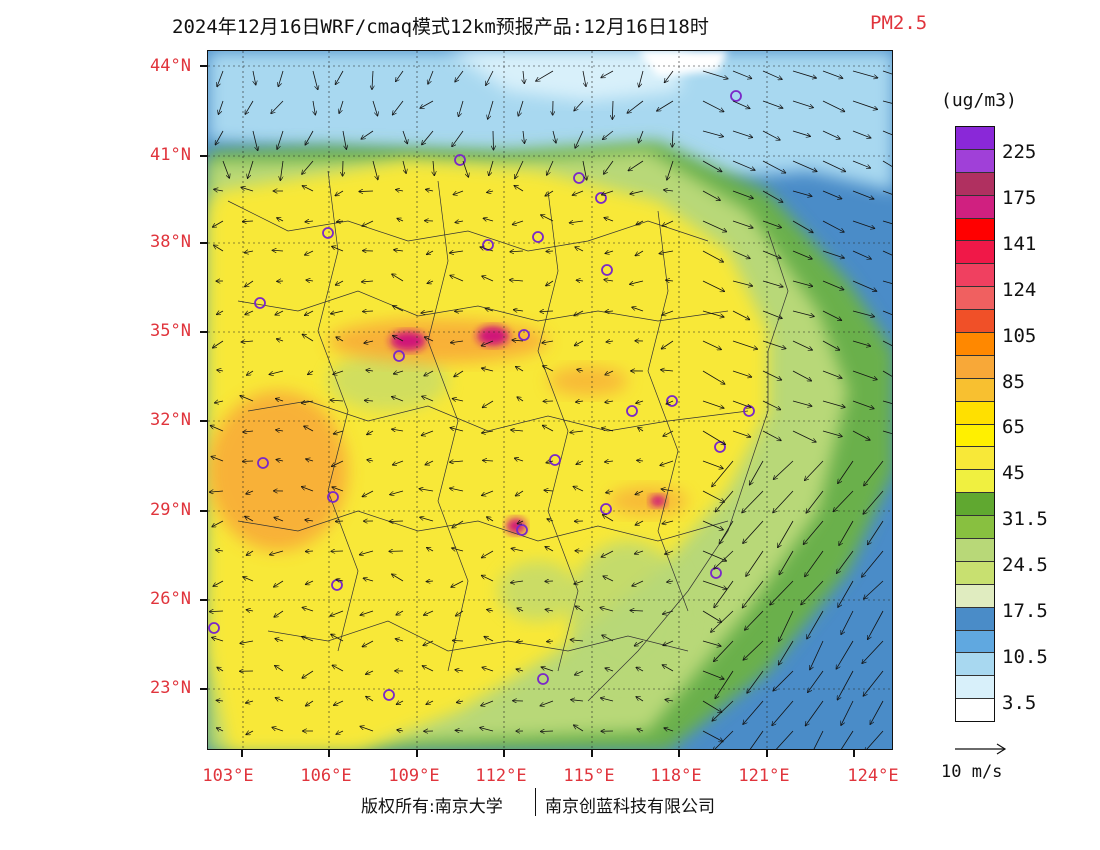 The width and height of the screenshot is (1100, 850). What do you see at coordinates (170, 688) in the screenshot?
I see `lat-label-23: 23°N` at bounding box center [170, 688].